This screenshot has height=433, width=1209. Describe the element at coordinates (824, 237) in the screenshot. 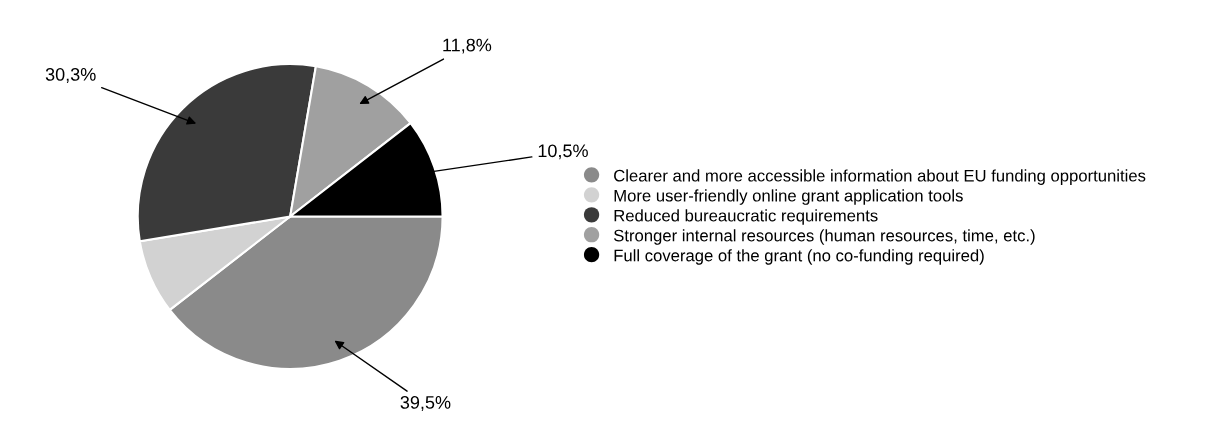

I see `legend-label: Stronger internal resources (human resources, time, etc.)` at that location.